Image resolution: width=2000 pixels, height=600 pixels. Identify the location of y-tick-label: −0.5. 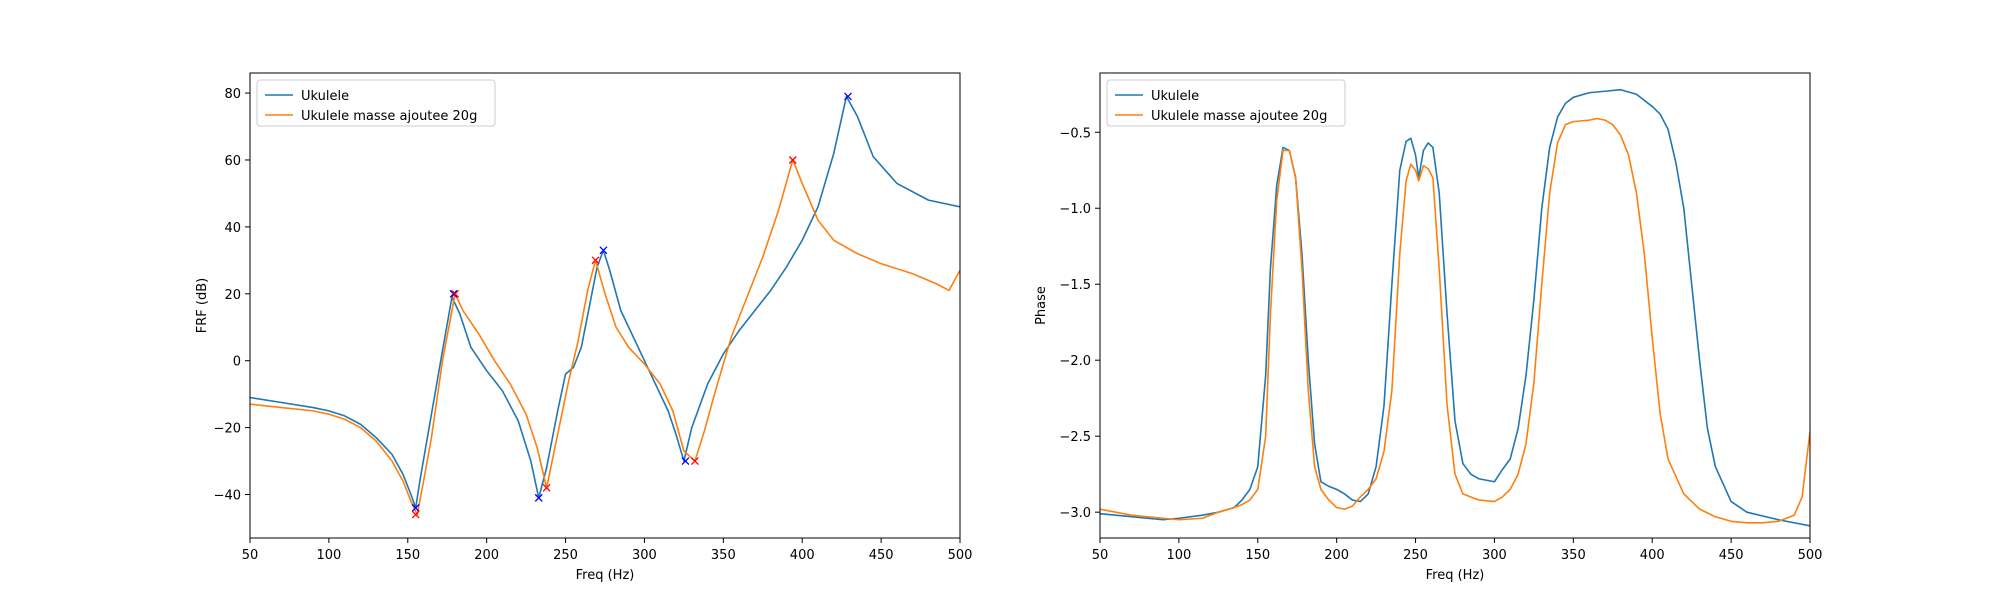
(1075, 133).